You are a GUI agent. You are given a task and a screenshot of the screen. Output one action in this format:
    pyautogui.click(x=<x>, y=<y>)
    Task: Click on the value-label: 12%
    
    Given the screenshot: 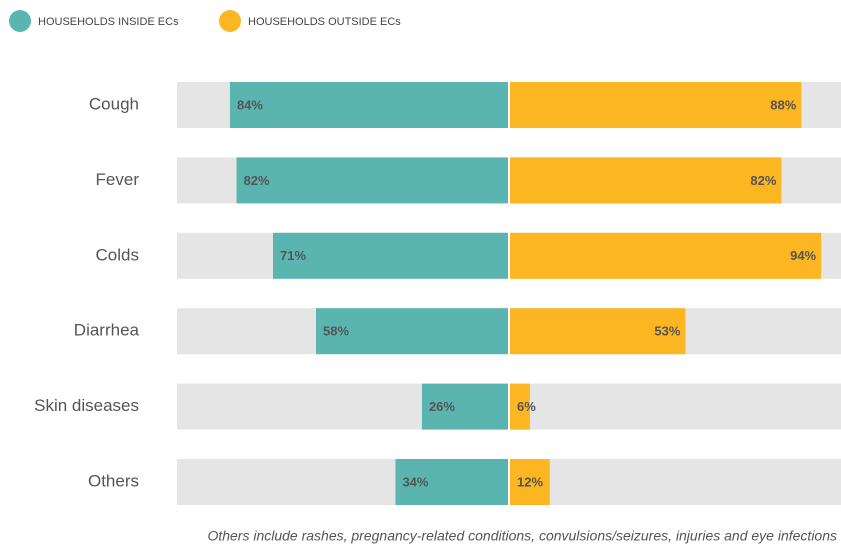 What is the action you would take?
    pyautogui.click(x=530, y=481)
    